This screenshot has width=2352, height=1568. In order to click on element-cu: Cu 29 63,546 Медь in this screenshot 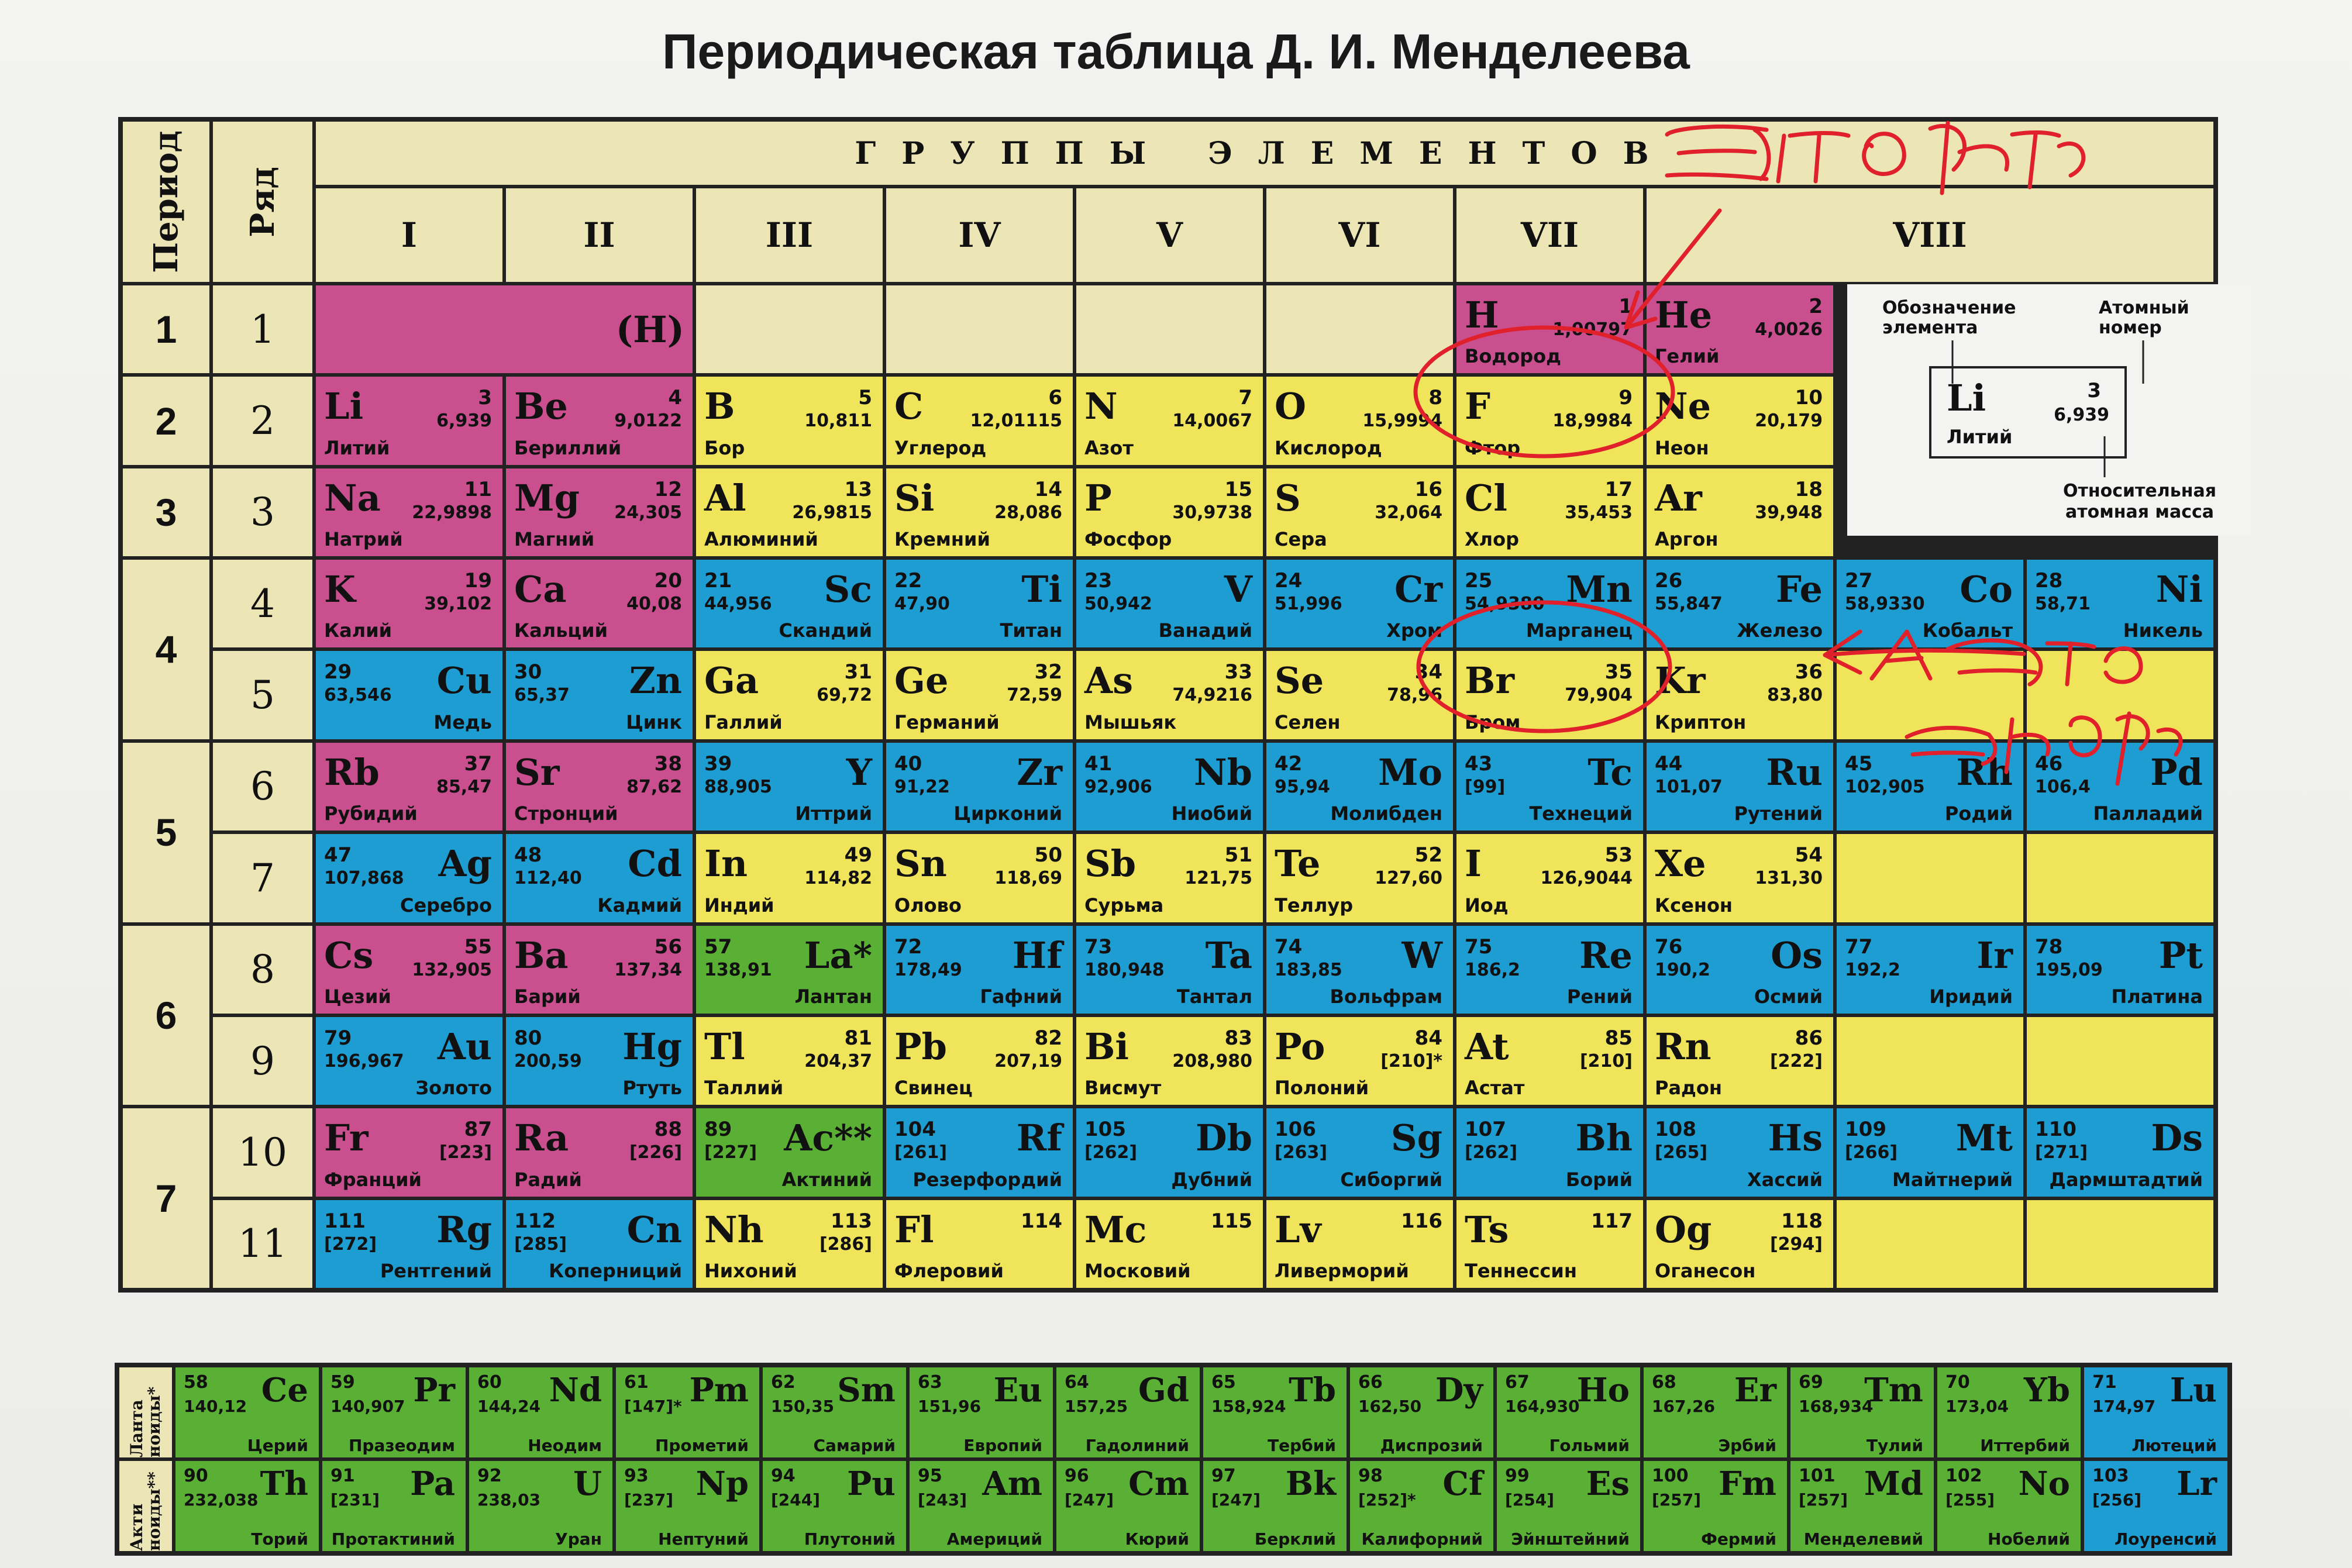, I will do `click(409, 695)`.